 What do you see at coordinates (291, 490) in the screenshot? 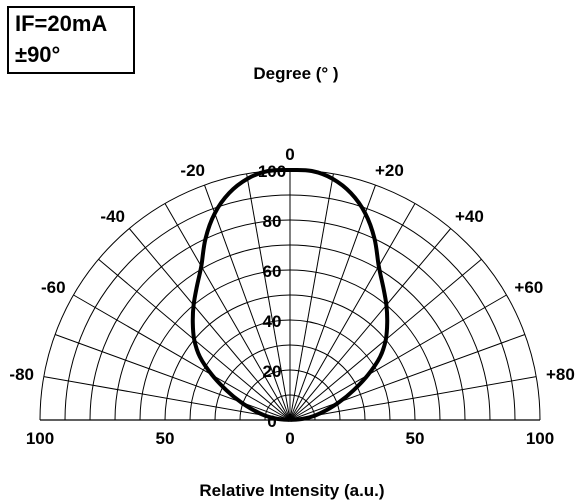
I see `x-axis-title: Relative Intensity (a.u.)` at bounding box center [291, 490].